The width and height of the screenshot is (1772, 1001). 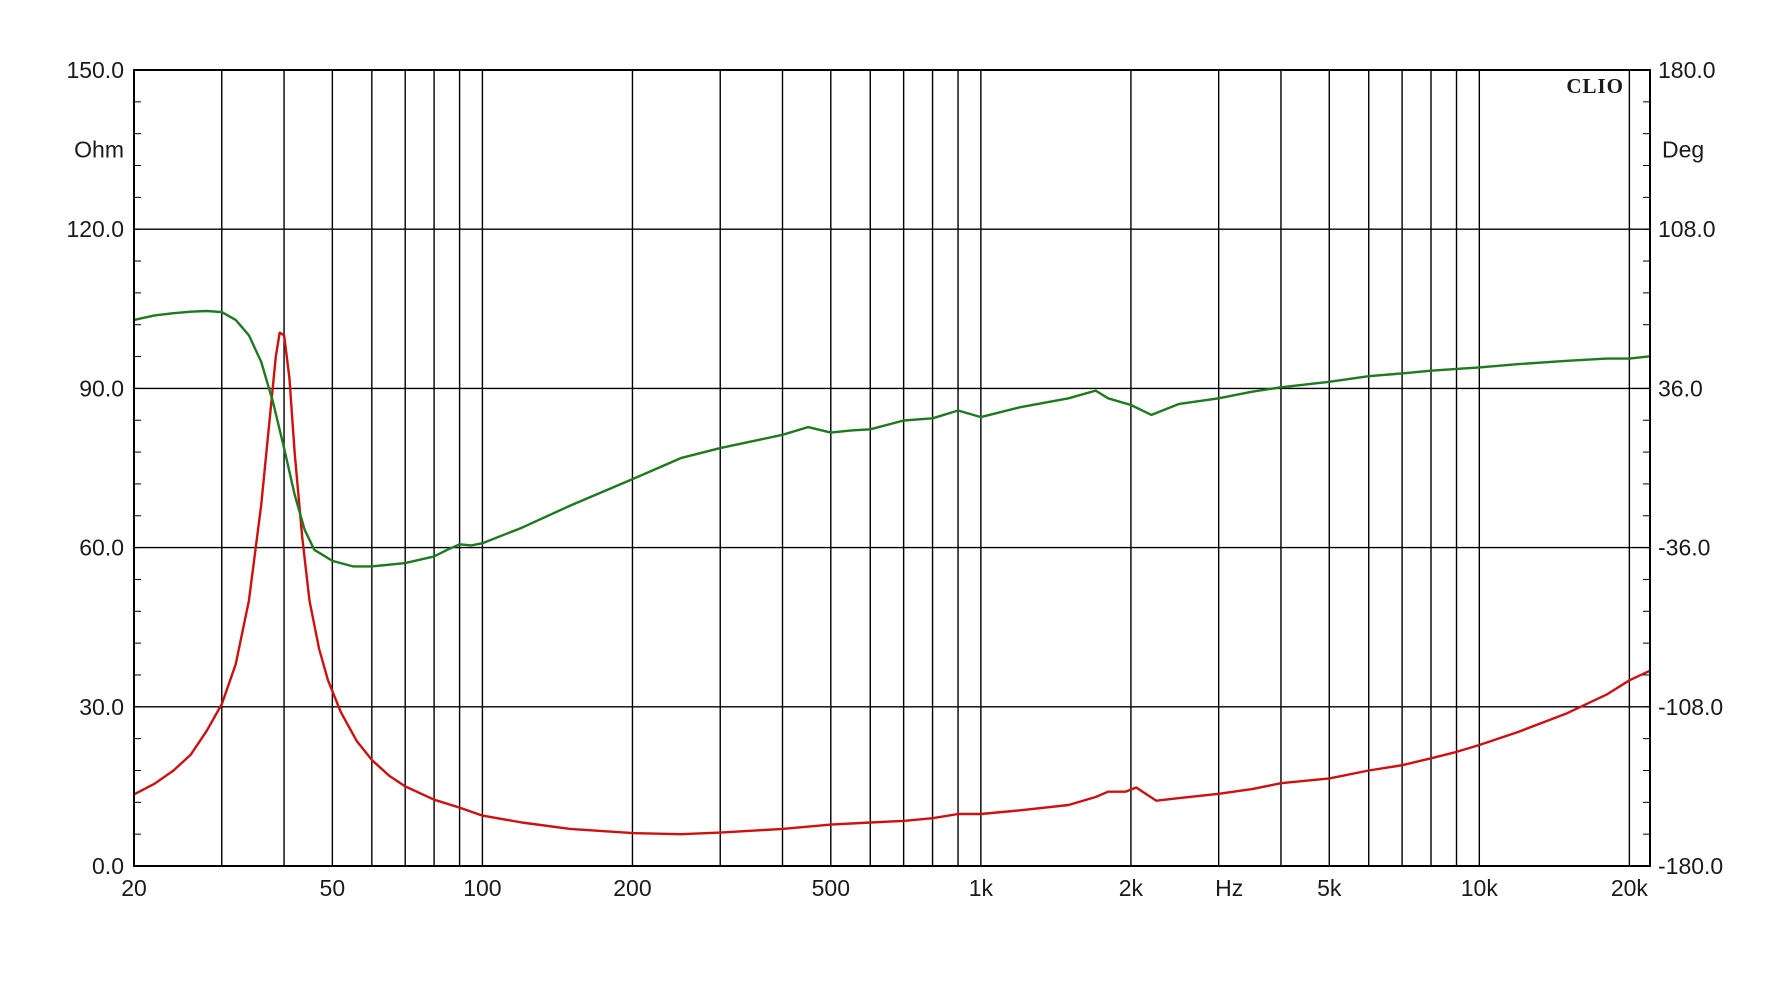 I want to click on y-right-tick-label: 36.0, so click(x=1680, y=388).